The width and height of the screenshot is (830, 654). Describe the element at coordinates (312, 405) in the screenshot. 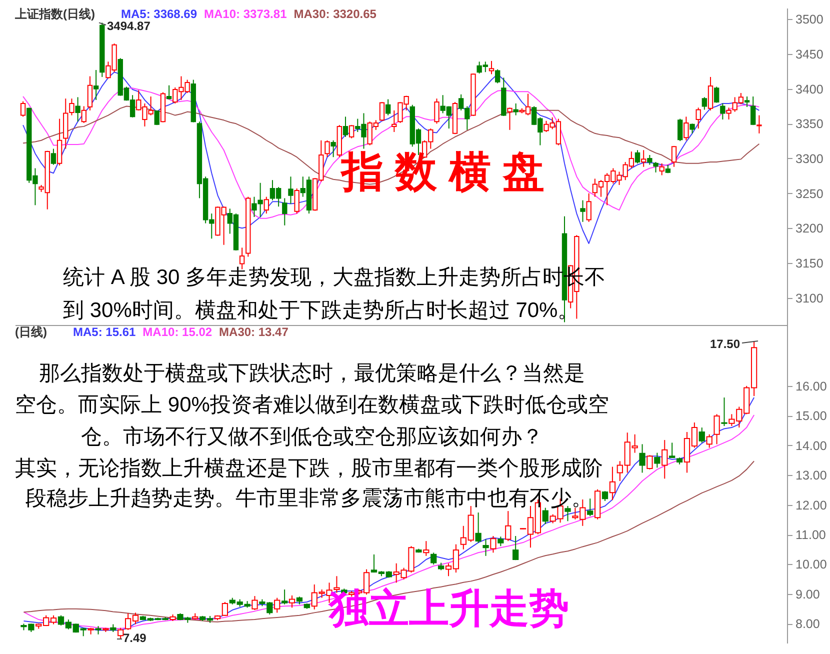

I see `annotation: 那么指数处于横盘或下跌状态时，最优策略是什么？当然是空仓。而实际上 90%投资者难以做到在数横盘或下跌时低仓或空仓。市场不行又做不到低仓或空仓那应该如何办？` at that location.